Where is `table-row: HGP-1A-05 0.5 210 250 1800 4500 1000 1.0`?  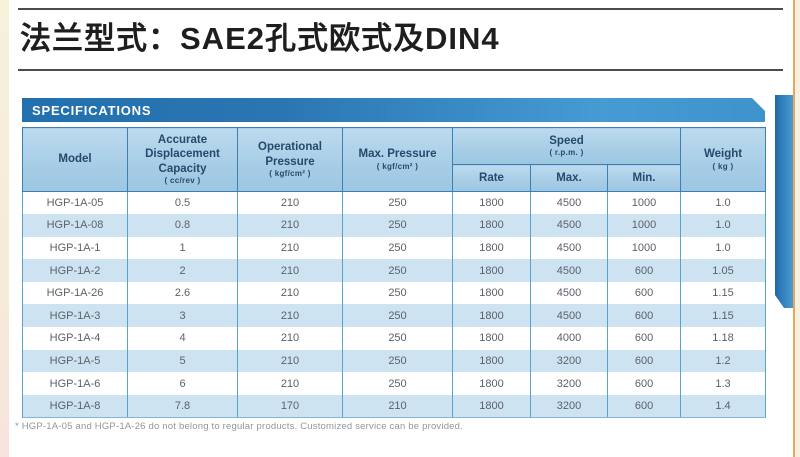
table-row: HGP-1A-05 0.5 210 250 1800 4500 1000 1.0 is located at coordinates (394, 203).